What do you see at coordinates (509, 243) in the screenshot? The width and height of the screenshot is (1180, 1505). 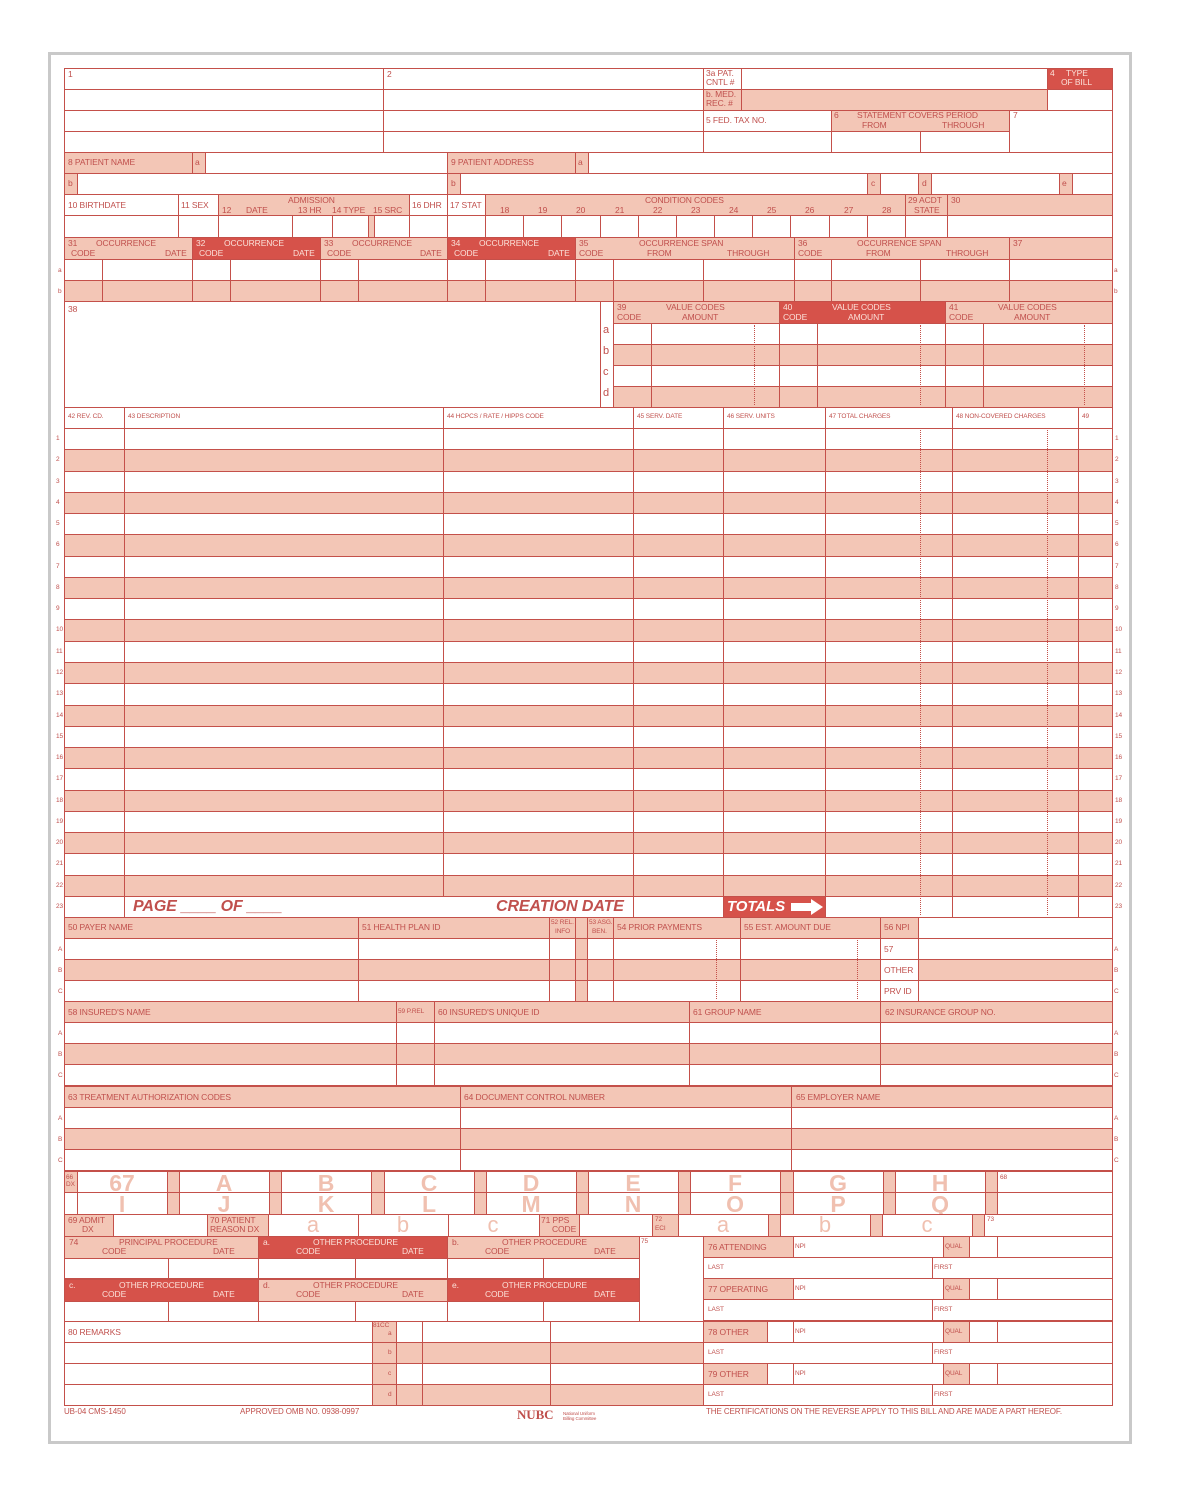 I see `label-occurrence-3-title: OCCURRENCE` at bounding box center [509, 243].